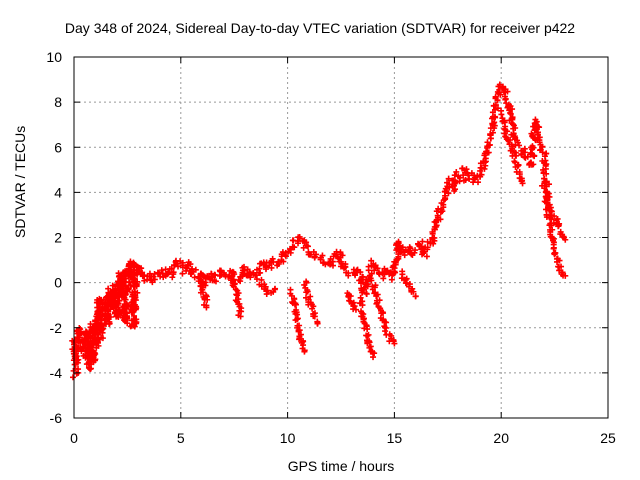  What do you see at coordinates (181, 438) in the screenshot?
I see `x-tick-label: 5` at bounding box center [181, 438].